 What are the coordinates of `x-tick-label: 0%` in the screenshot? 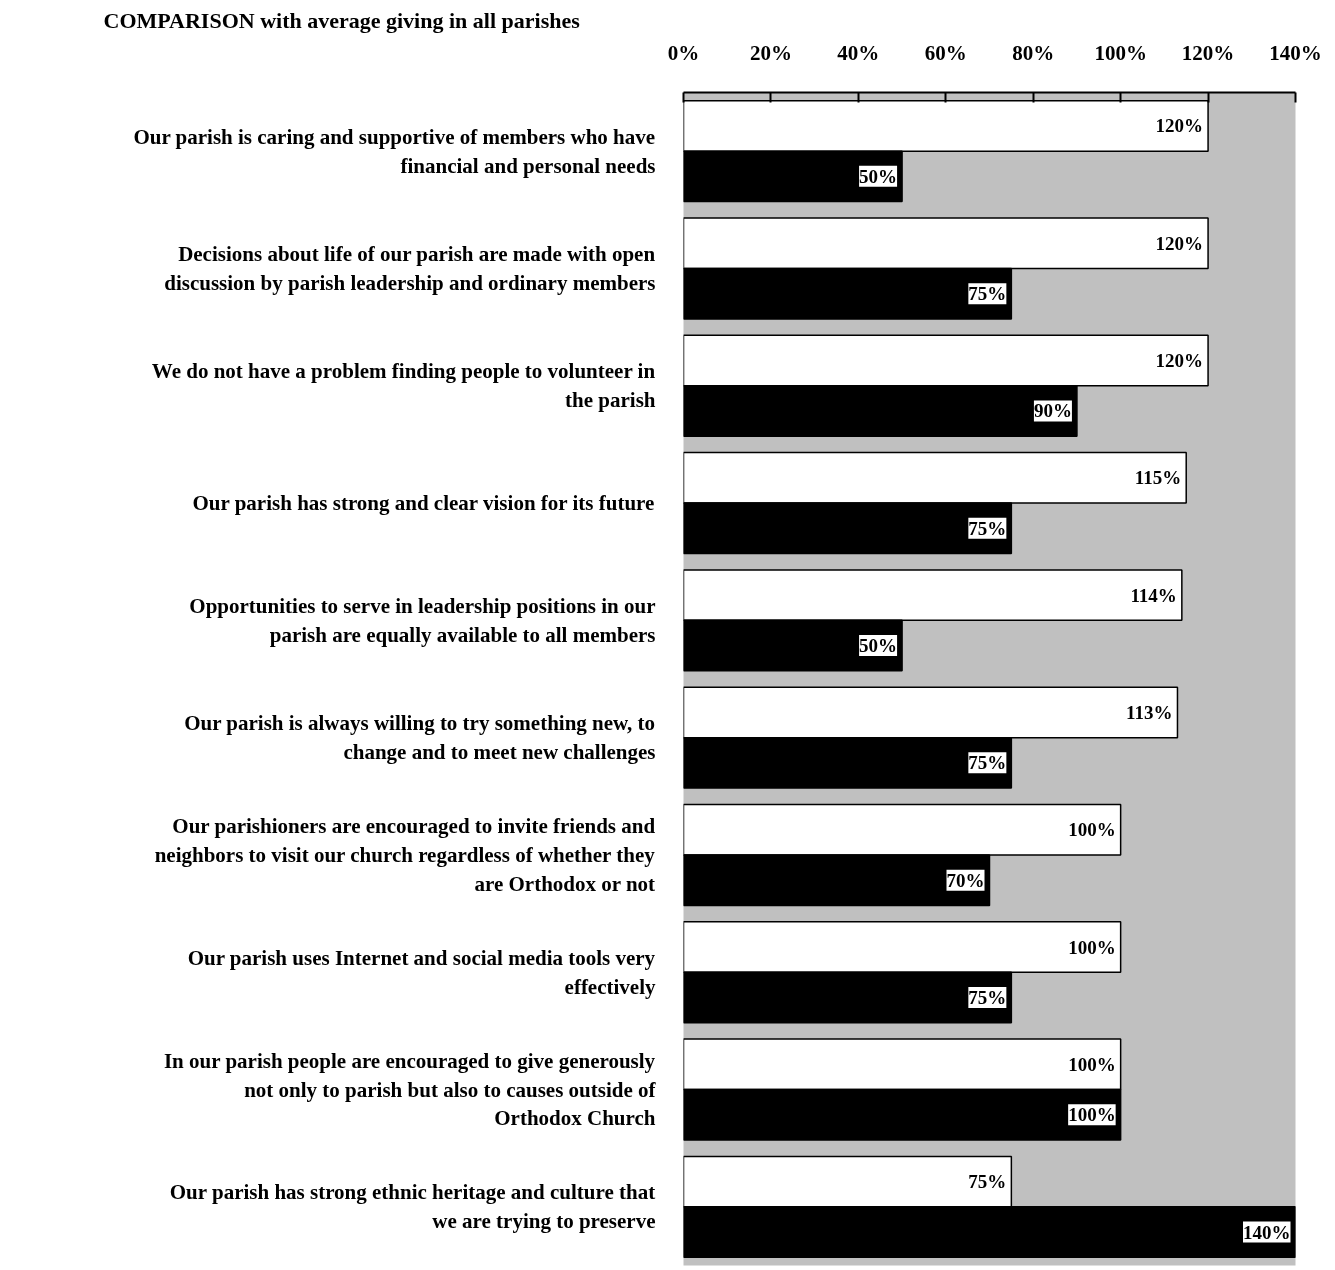 It's located at (683, 52).